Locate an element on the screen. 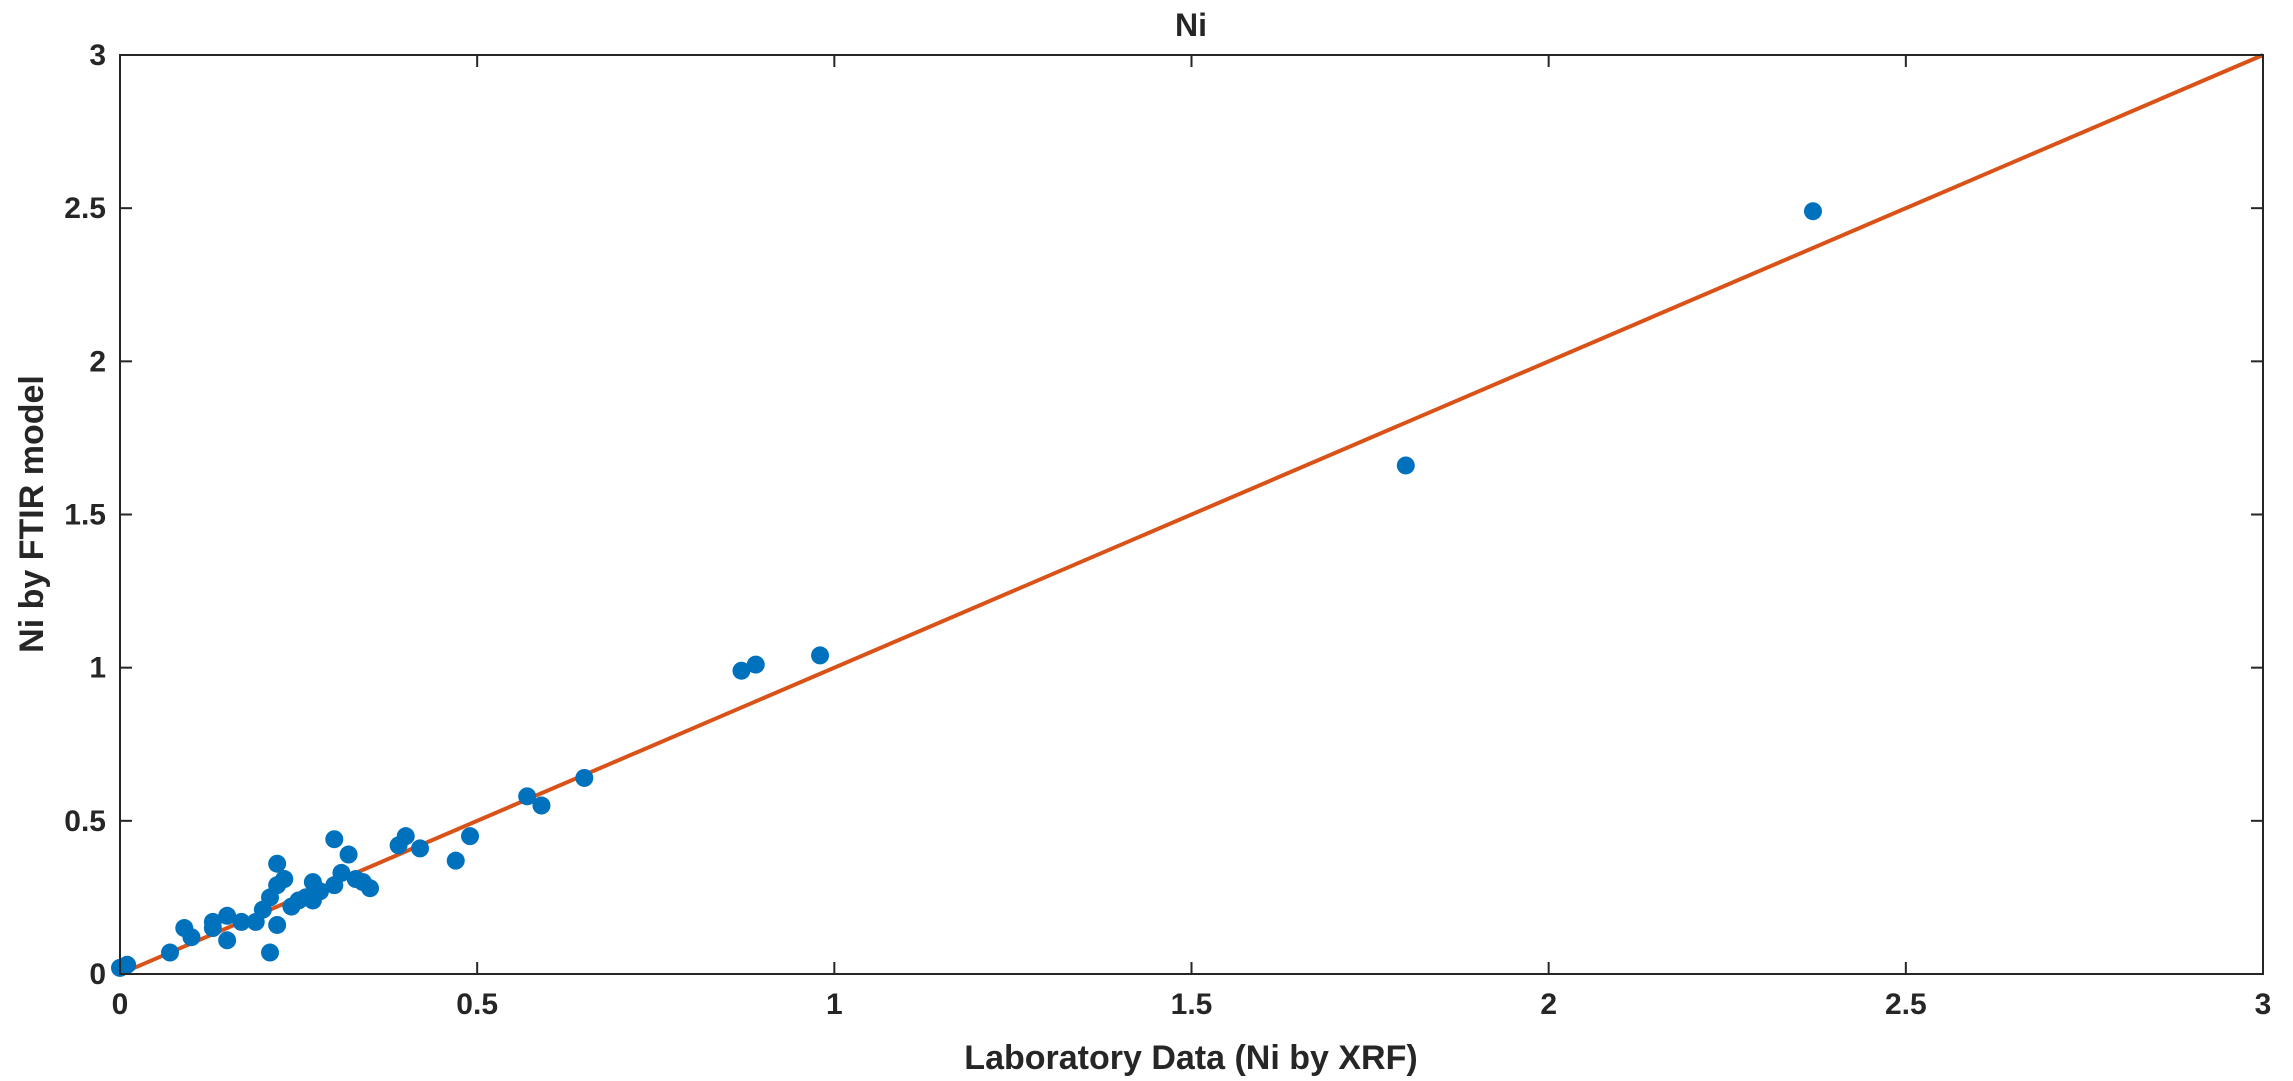 This screenshot has height=1081, width=2293. x-tick-label: 1 is located at coordinates (834, 1004).